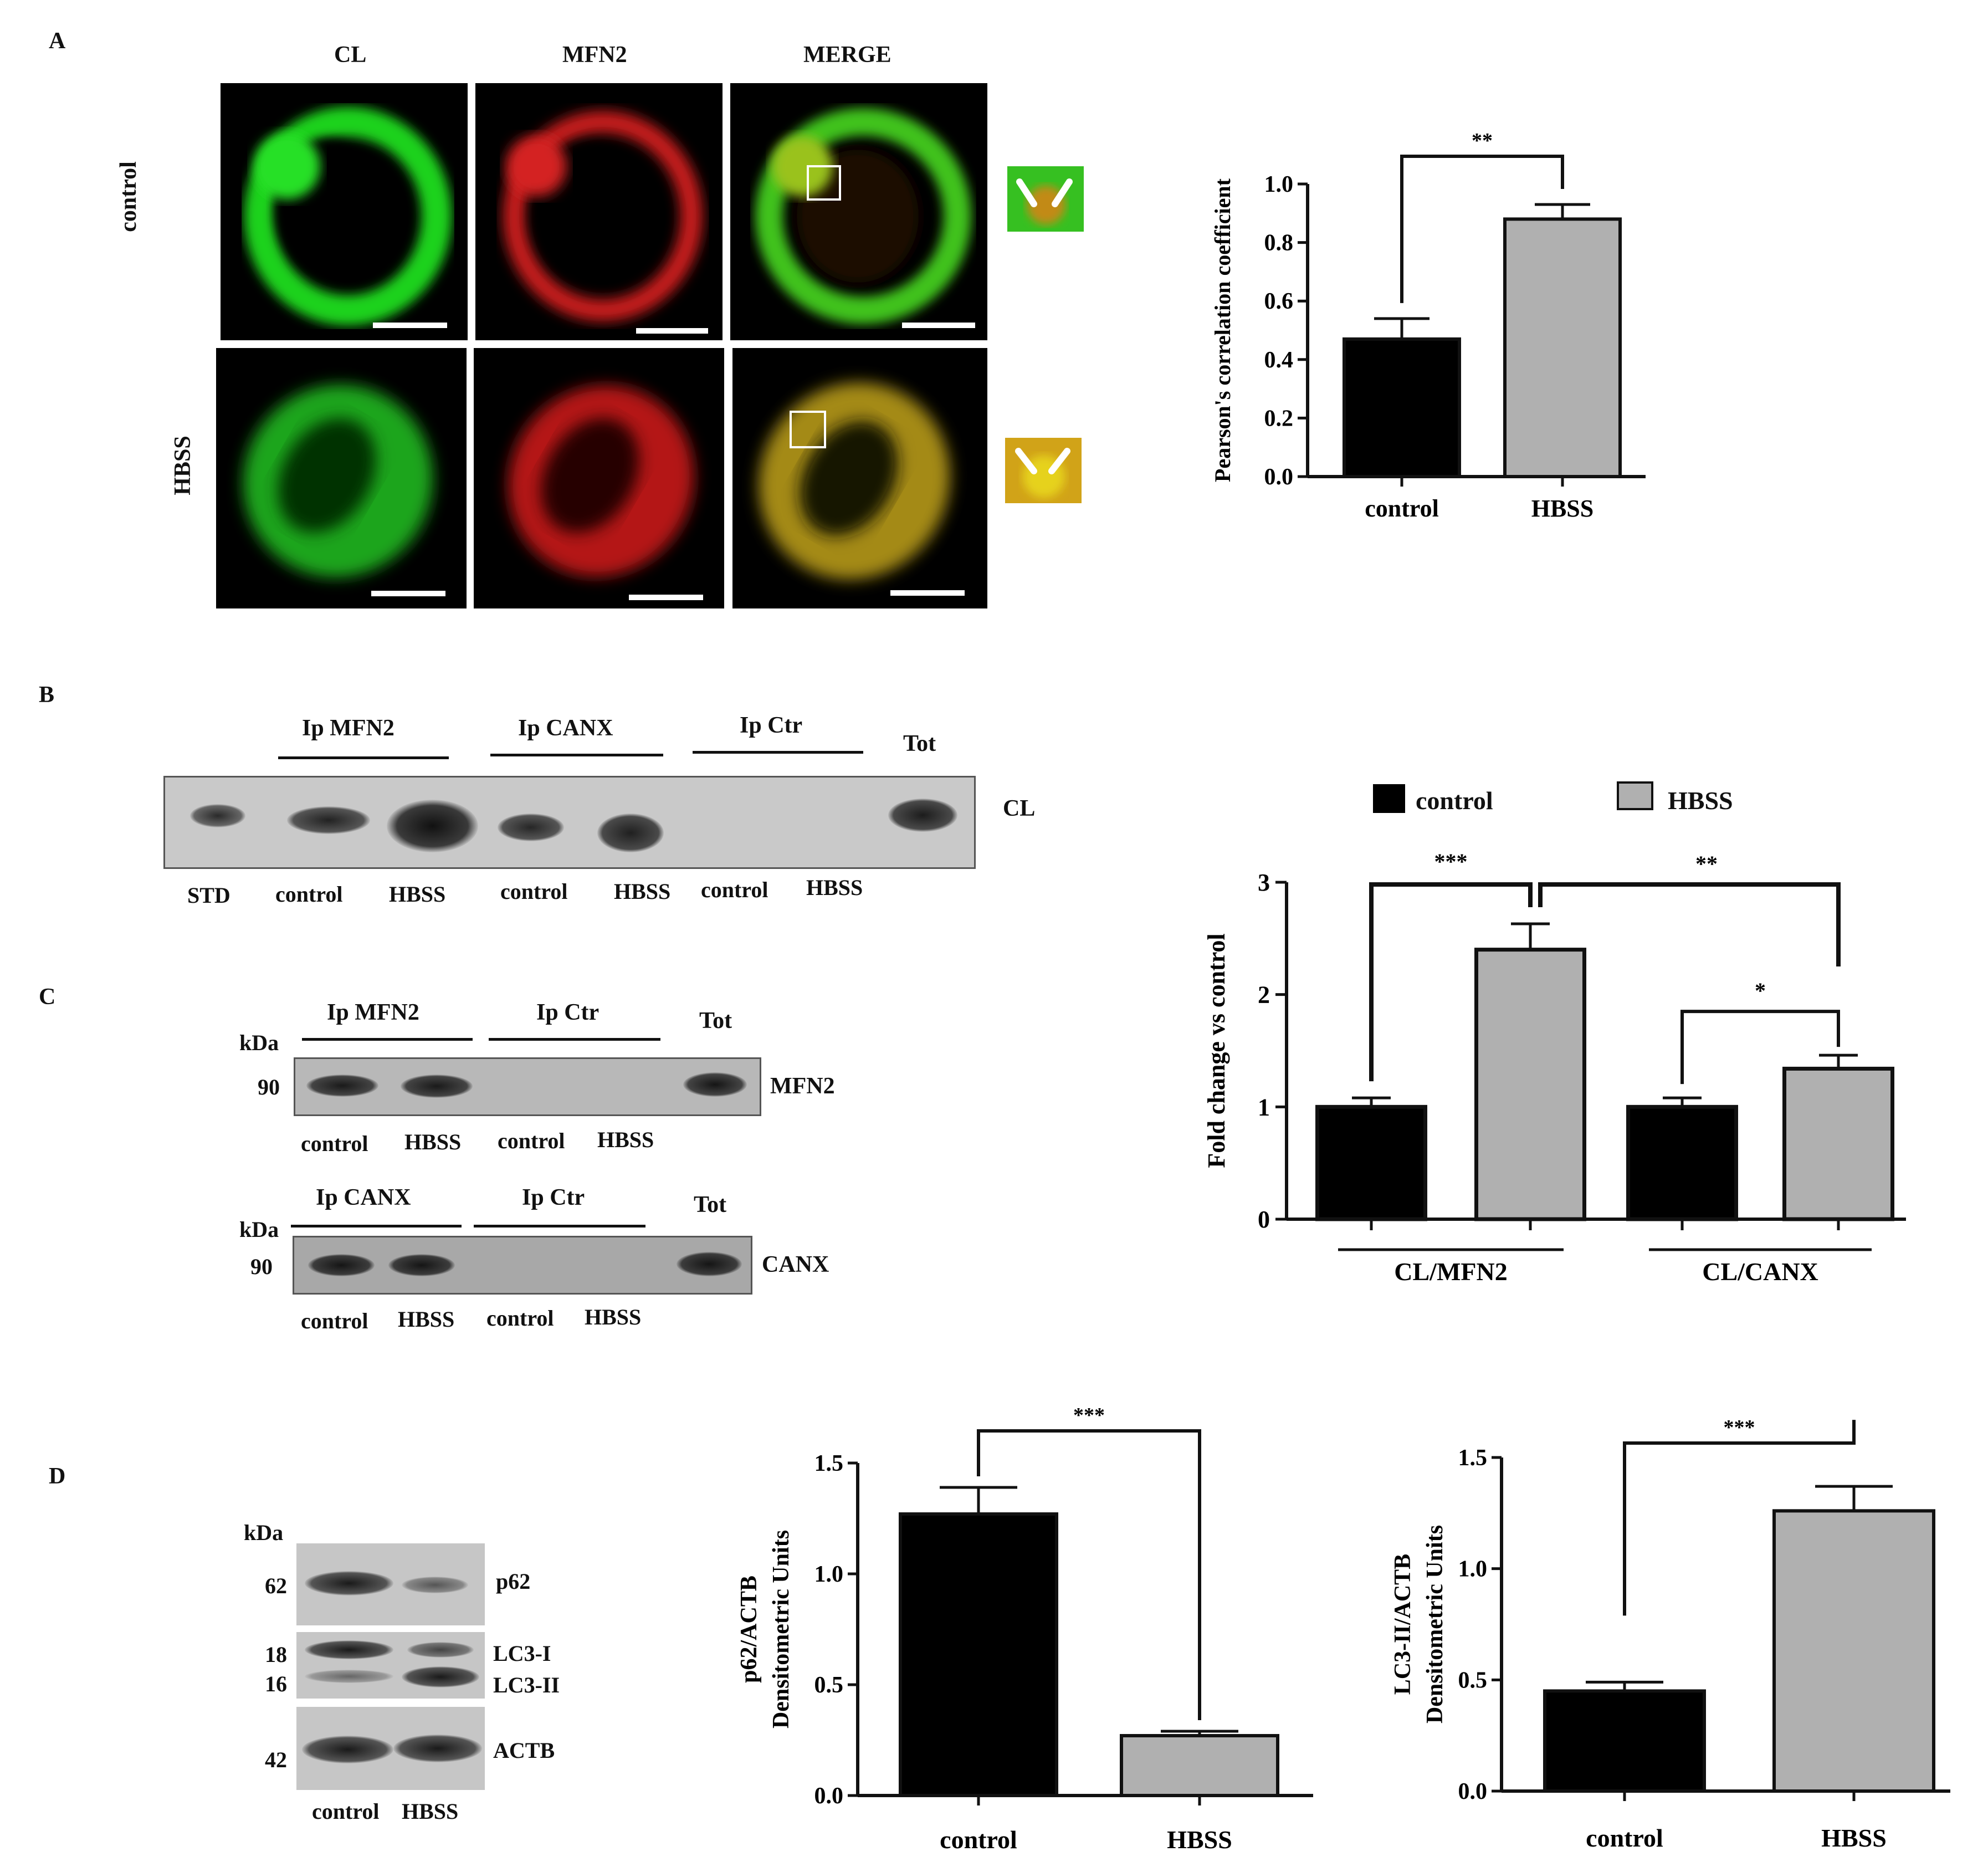 This screenshot has height=1872, width=1988. Describe the element at coordinates (1019, 808) in the screenshot. I see `blot-marker-cl: CL` at that location.